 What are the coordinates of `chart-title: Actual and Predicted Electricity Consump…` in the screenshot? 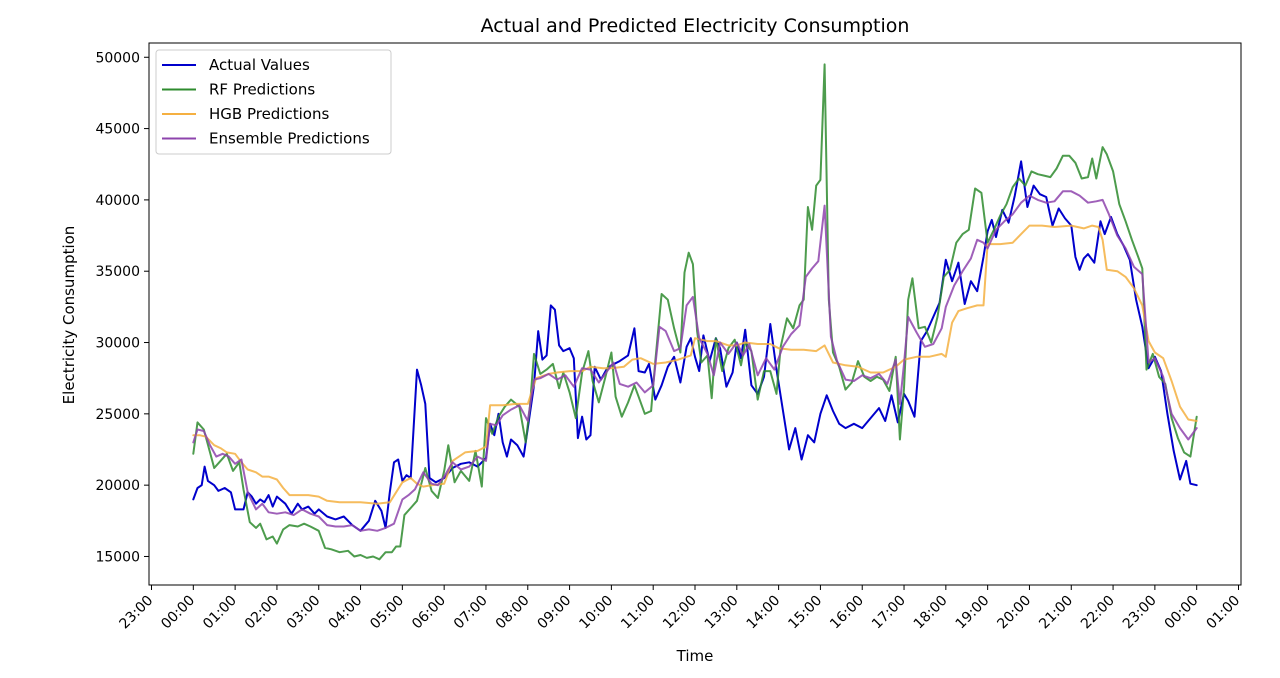 It's located at (695, 26).